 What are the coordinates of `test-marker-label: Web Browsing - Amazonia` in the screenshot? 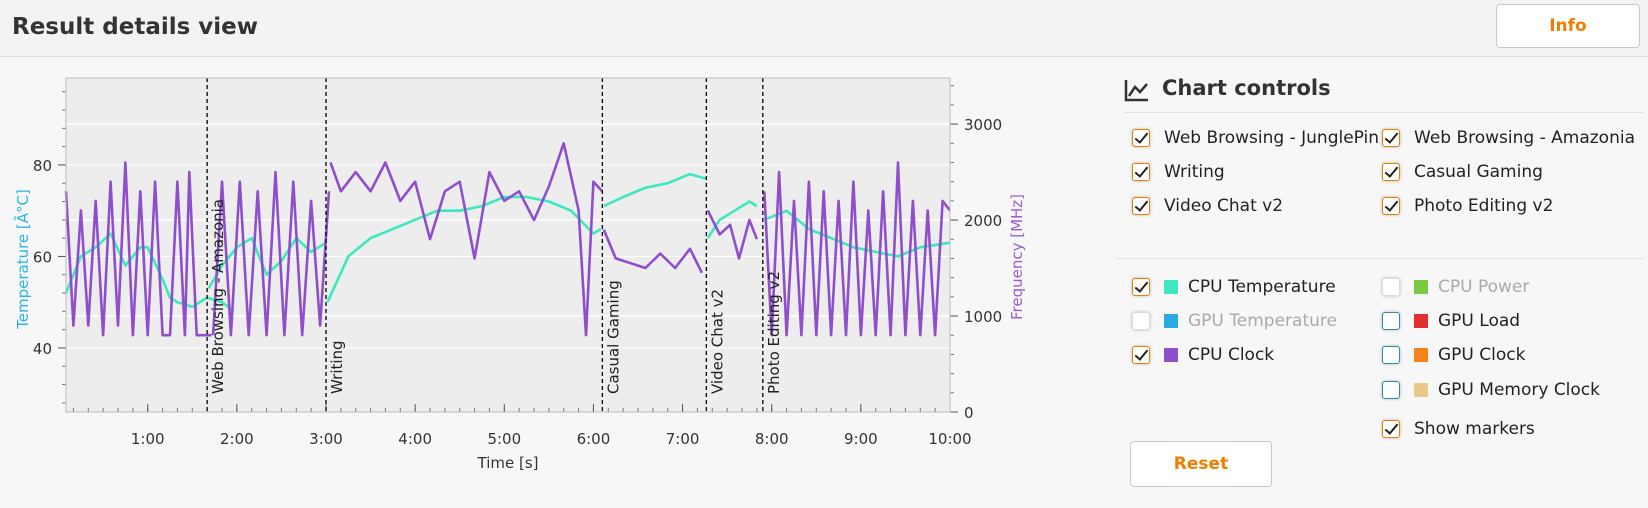 It's located at (218, 296).